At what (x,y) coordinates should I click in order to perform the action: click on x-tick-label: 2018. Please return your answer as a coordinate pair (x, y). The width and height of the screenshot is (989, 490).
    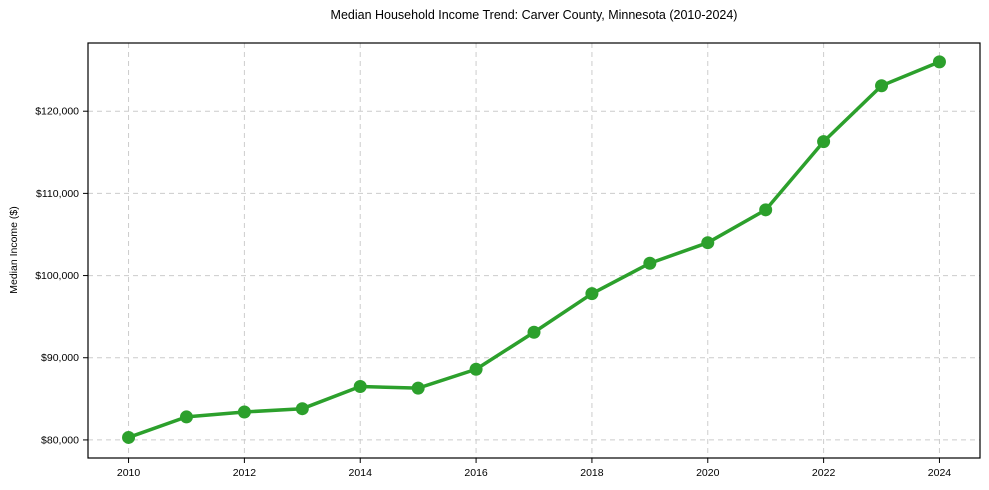
    Looking at the image, I should click on (592, 473).